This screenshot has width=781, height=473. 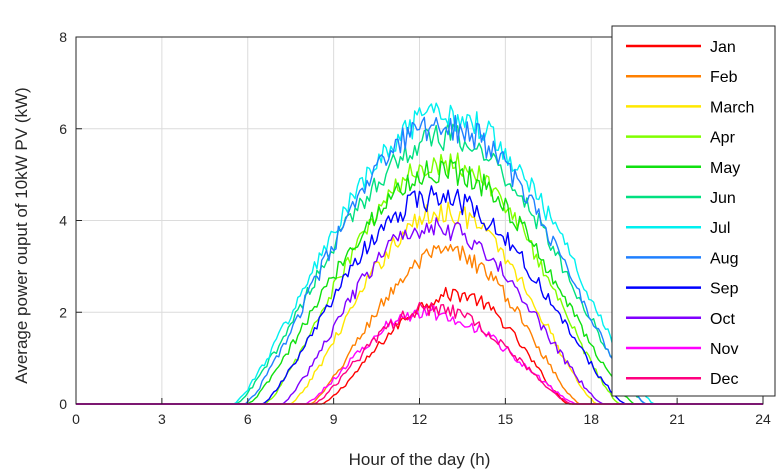 I want to click on x-tick-label: 6, so click(x=248, y=419).